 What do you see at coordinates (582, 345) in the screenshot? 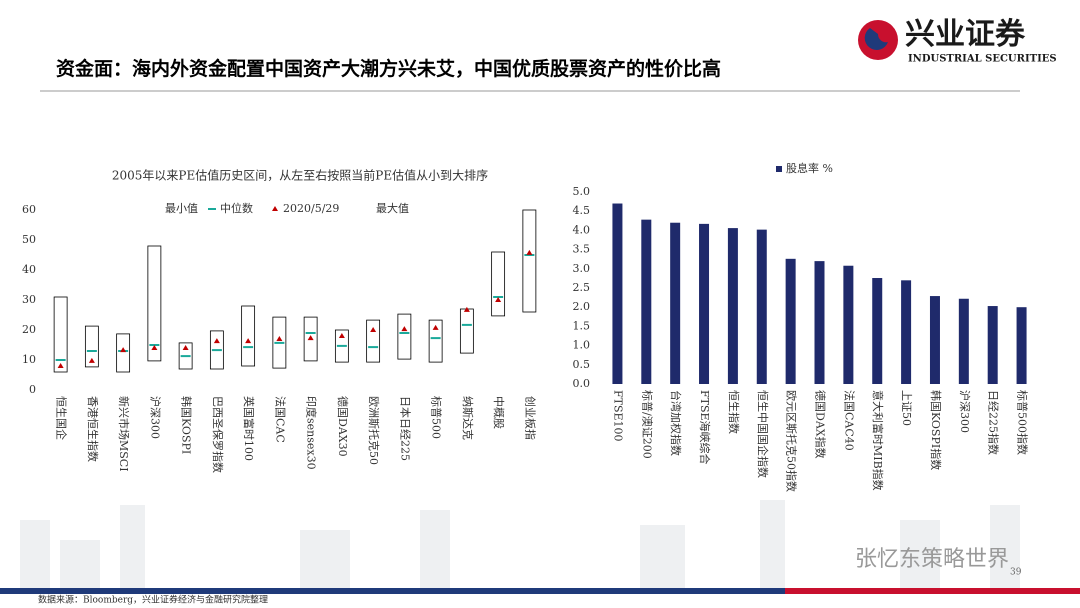
I see `y-tick-label: 1.0` at bounding box center [582, 345].